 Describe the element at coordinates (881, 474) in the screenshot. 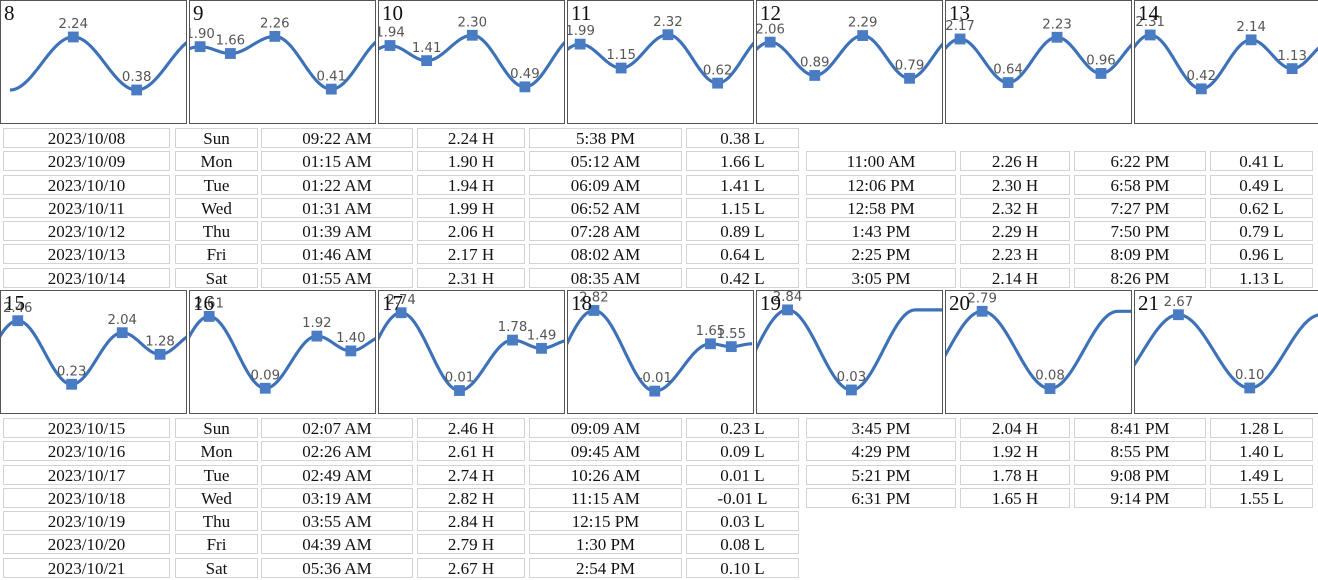

I see `tide-time-cell: 5:21 PM` at that location.